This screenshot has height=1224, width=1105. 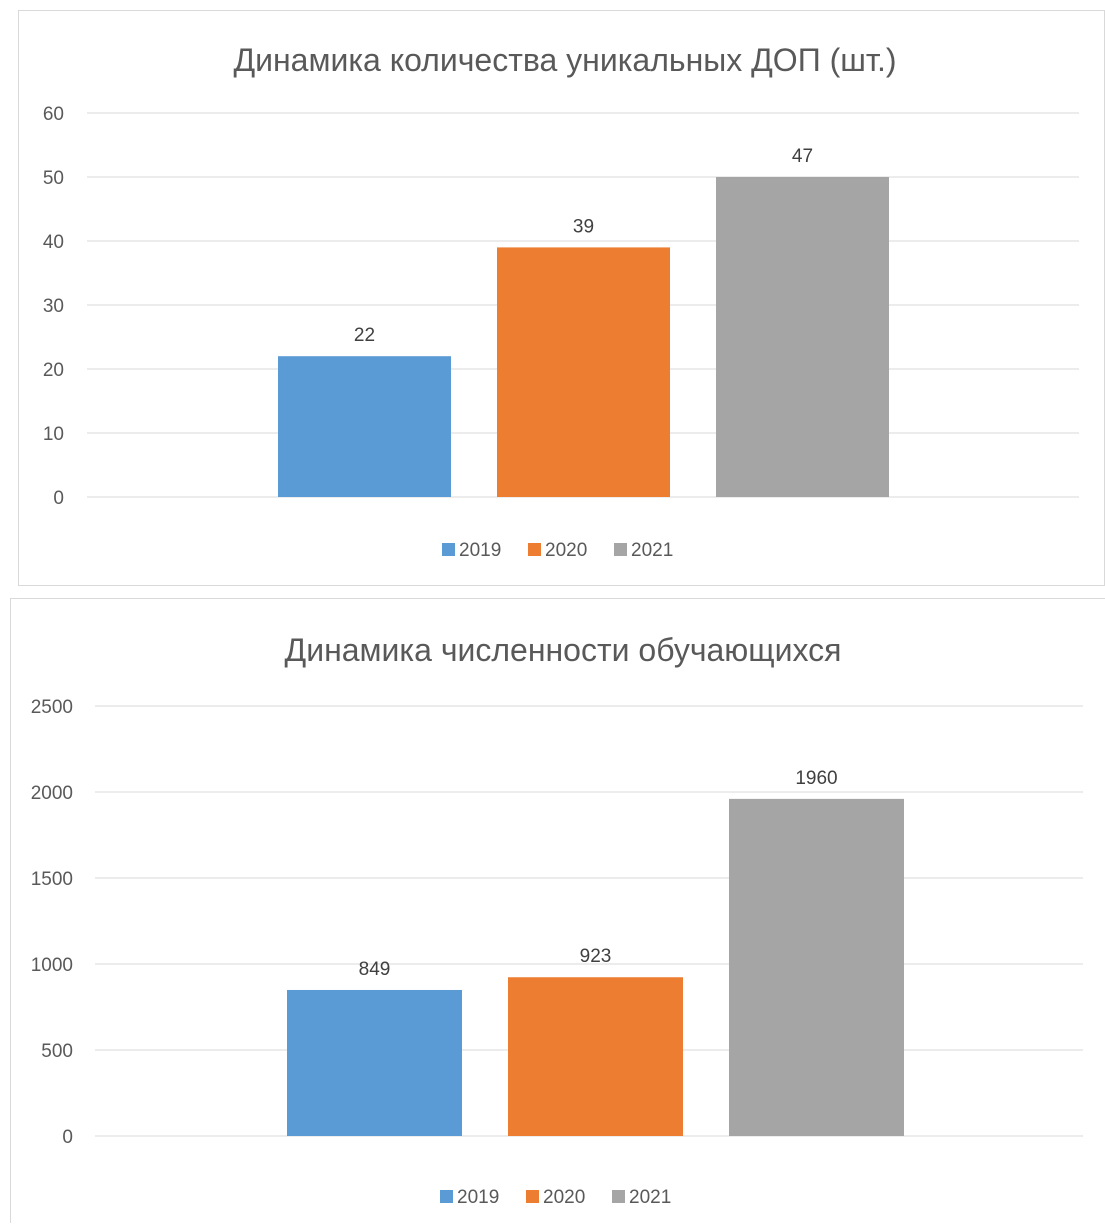 I want to click on y-tick-label: 500, so click(x=57, y=1051).